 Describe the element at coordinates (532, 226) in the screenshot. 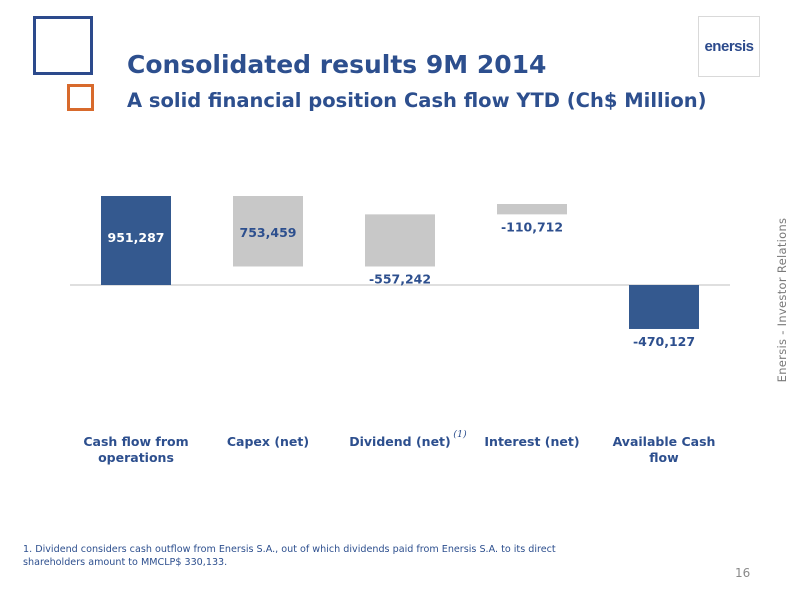

I see `data-label-4: -110,712` at that location.